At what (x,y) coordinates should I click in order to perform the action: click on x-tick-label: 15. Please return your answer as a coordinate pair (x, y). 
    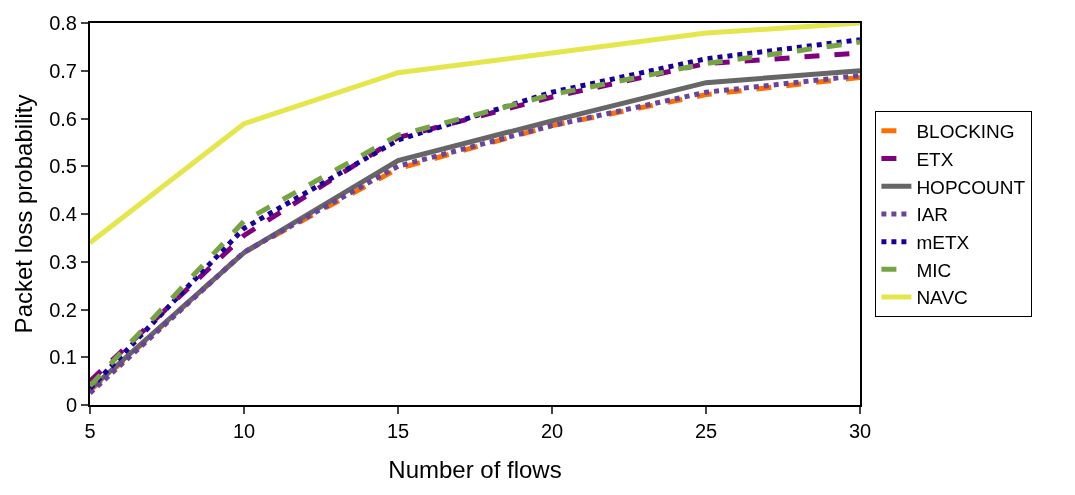
    Looking at the image, I should click on (398, 431).